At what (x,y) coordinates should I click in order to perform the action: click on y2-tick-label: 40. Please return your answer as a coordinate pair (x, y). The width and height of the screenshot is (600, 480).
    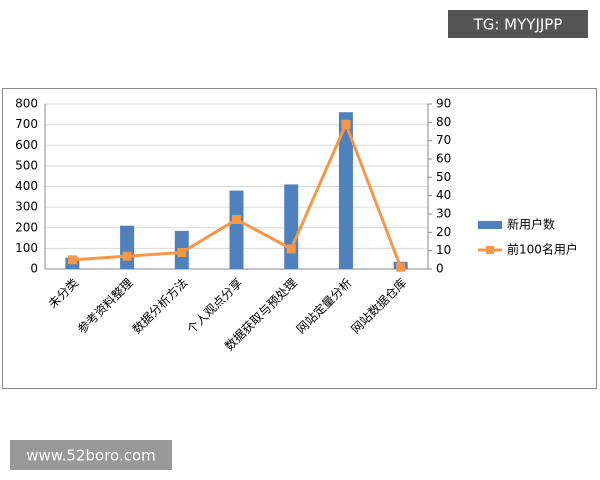
    Looking at the image, I should click on (443, 195).